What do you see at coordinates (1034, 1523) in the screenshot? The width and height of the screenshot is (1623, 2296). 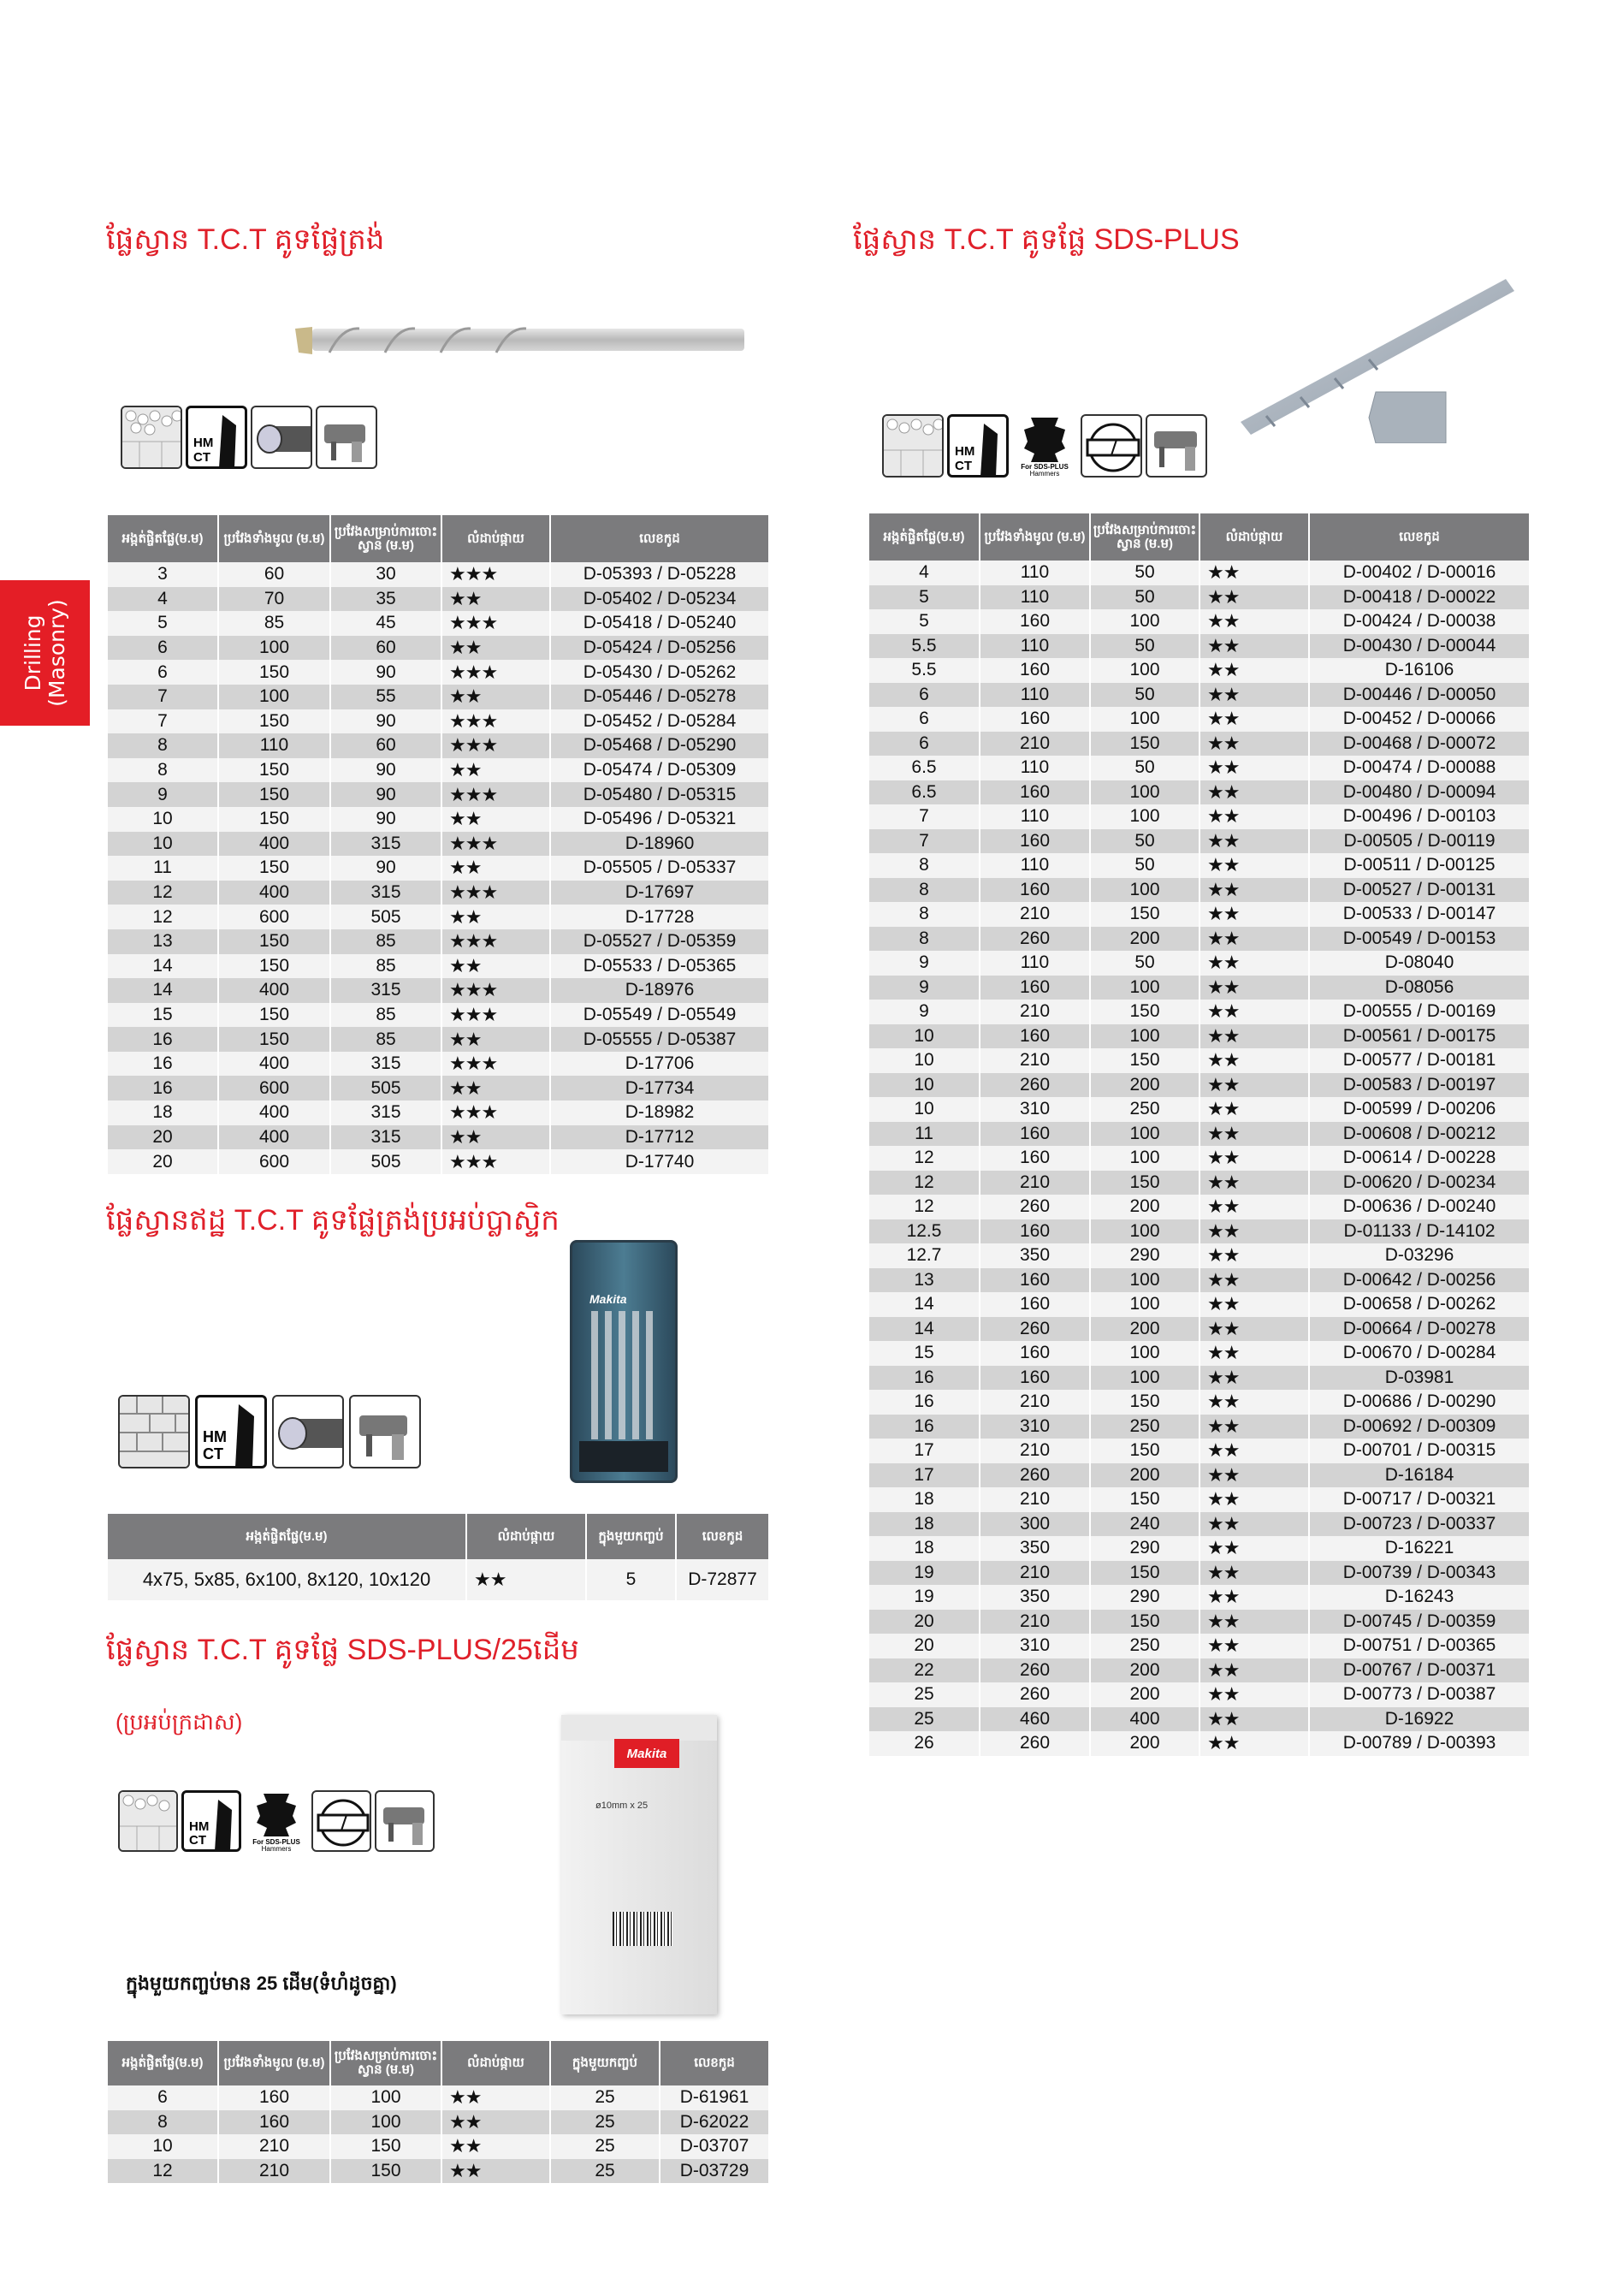 I see `table-cell: 300` at bounding box center [1034, 1523].